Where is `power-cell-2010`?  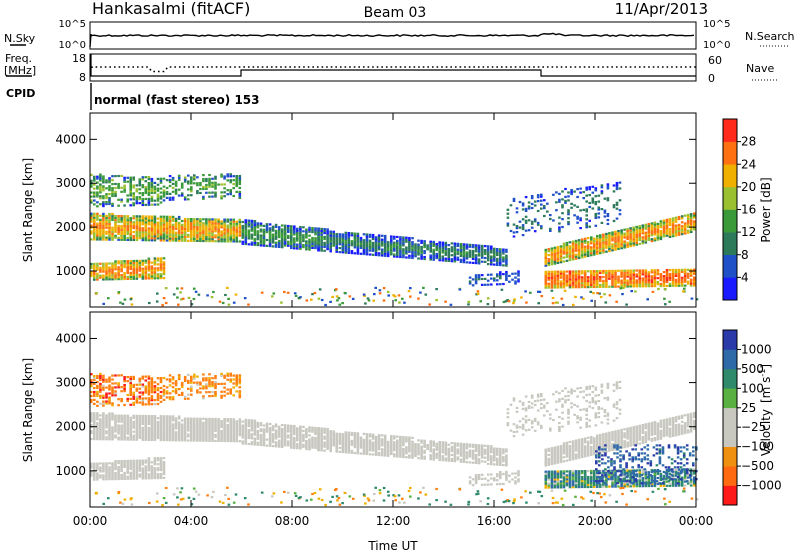 power-cell-2010 is located at coordinates (506, 257).